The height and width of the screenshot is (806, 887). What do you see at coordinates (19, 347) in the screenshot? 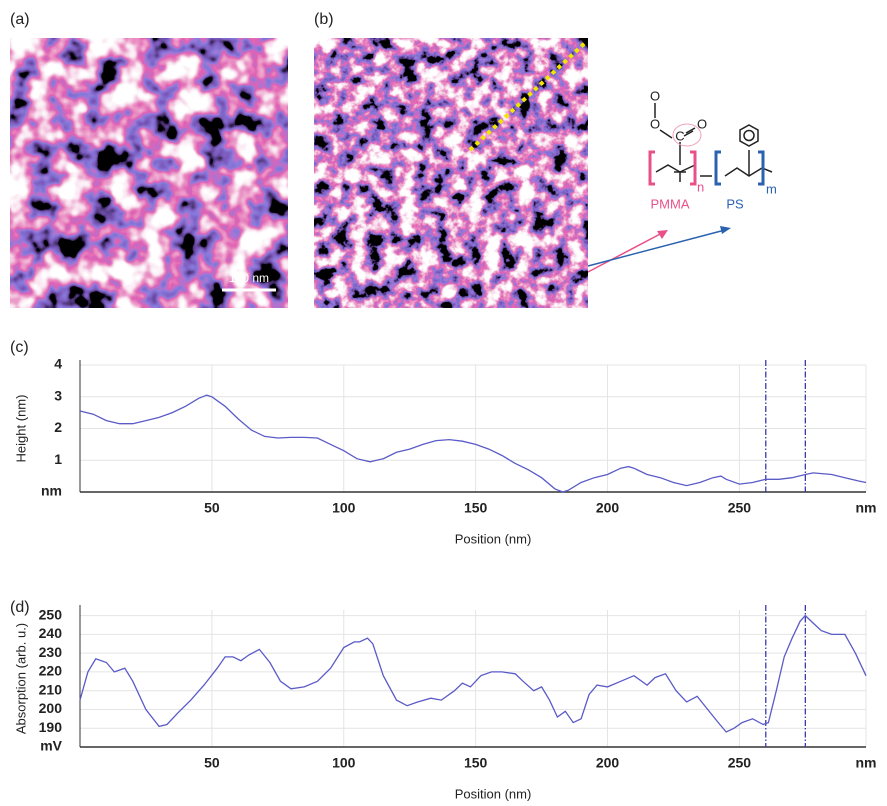
I see `panel-label: (c)` at bounding box center [19, 347].